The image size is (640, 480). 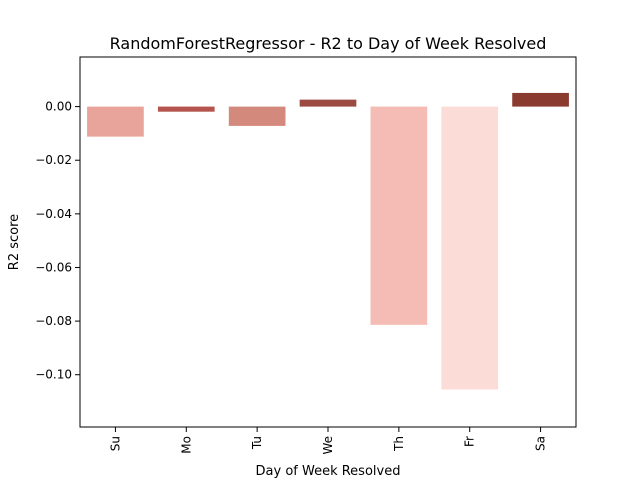 I want to click on bar-we, so click(x=328, y=103).